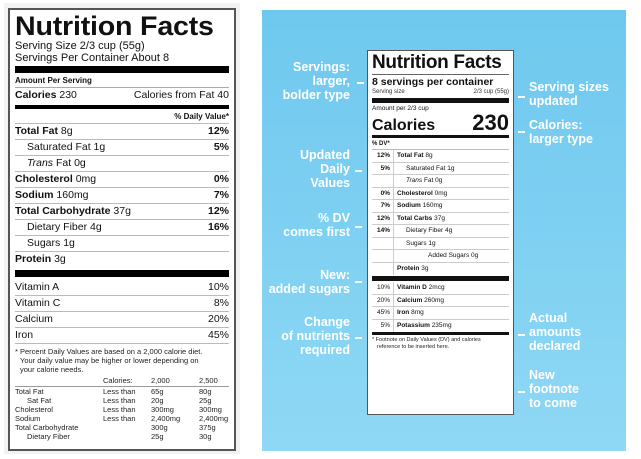  What do you see at coordinates (432, 205) in the screenshot?
I see `nutrient-amount: 160mg` at bounding box center [432, 205].